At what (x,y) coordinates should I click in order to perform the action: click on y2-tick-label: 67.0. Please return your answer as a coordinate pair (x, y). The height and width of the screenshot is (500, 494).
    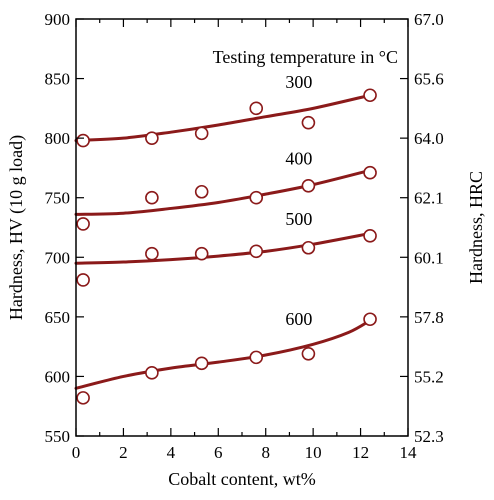
    Looking at the image, I should click on (429, 19).